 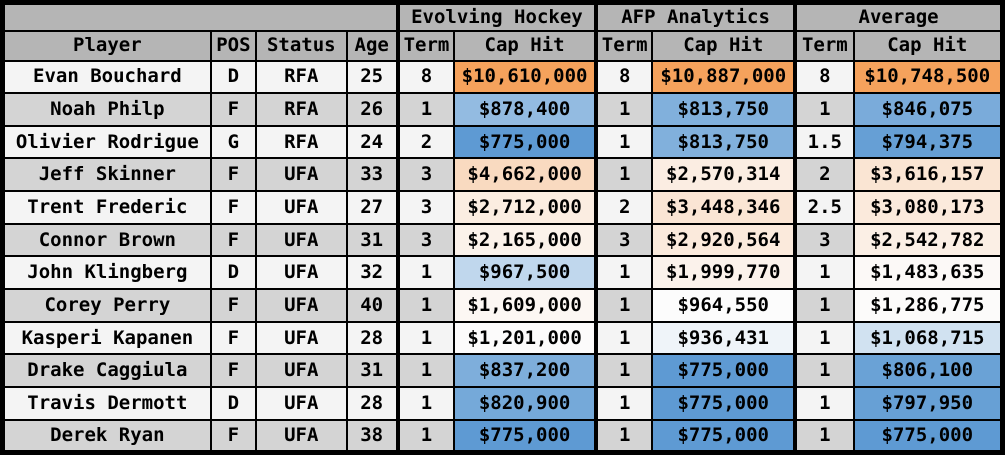 I want to click on avg-cap-hit-value: $797,950, so click(x=928, y=403).